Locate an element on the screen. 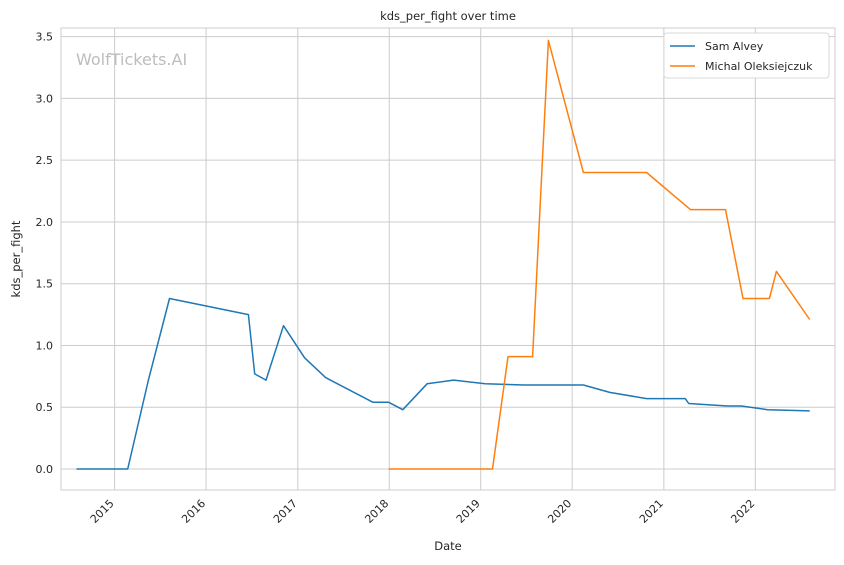  y-tick-label: 3.0 is located at coordinates (45, 98).